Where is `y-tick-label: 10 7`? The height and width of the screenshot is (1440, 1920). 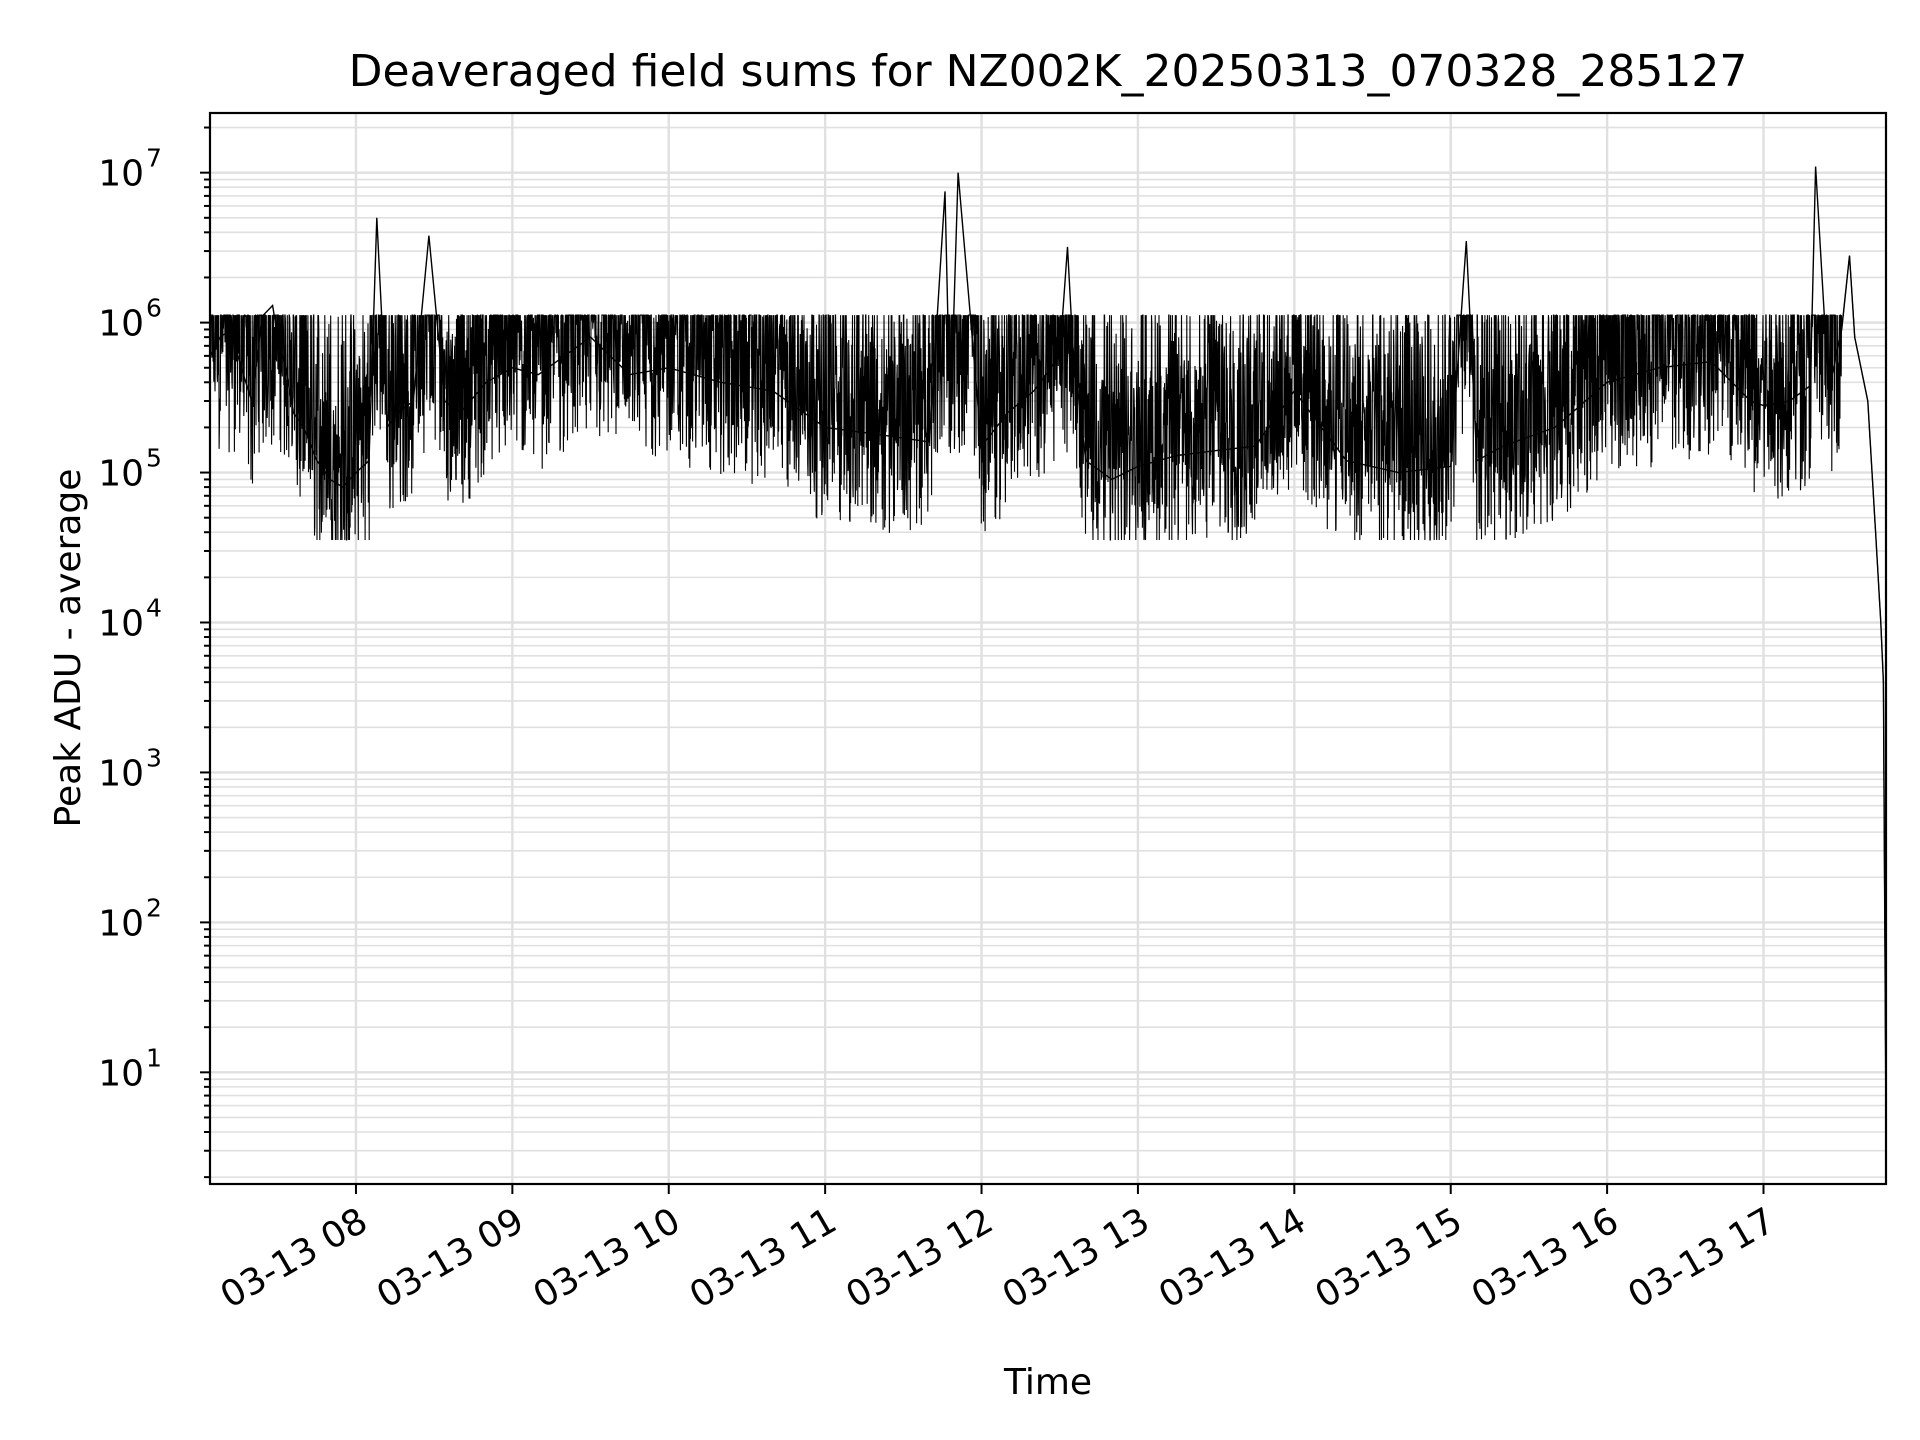
y-tick-label: 10 7 is located at coordinates (130, 169).